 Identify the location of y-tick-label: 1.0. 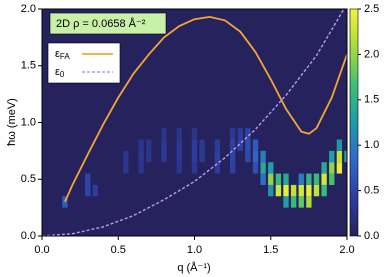
(28, 122).